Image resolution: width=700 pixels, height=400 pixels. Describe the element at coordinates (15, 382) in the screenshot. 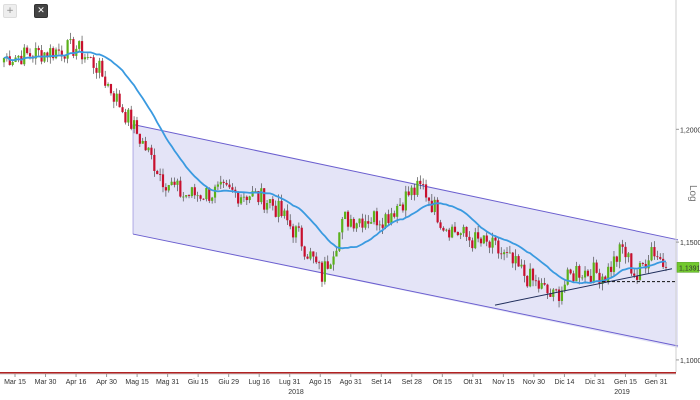

I see `x-tick-label: Mar 15` at that location.